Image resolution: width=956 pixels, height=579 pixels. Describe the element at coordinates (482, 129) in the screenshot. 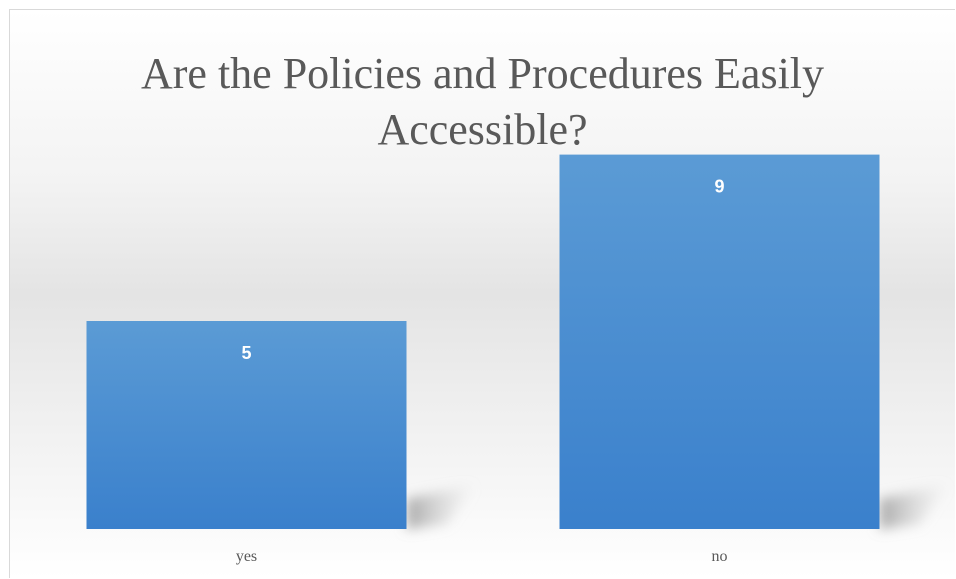

I see `chart-title-line-2: Accessible?` at that location.